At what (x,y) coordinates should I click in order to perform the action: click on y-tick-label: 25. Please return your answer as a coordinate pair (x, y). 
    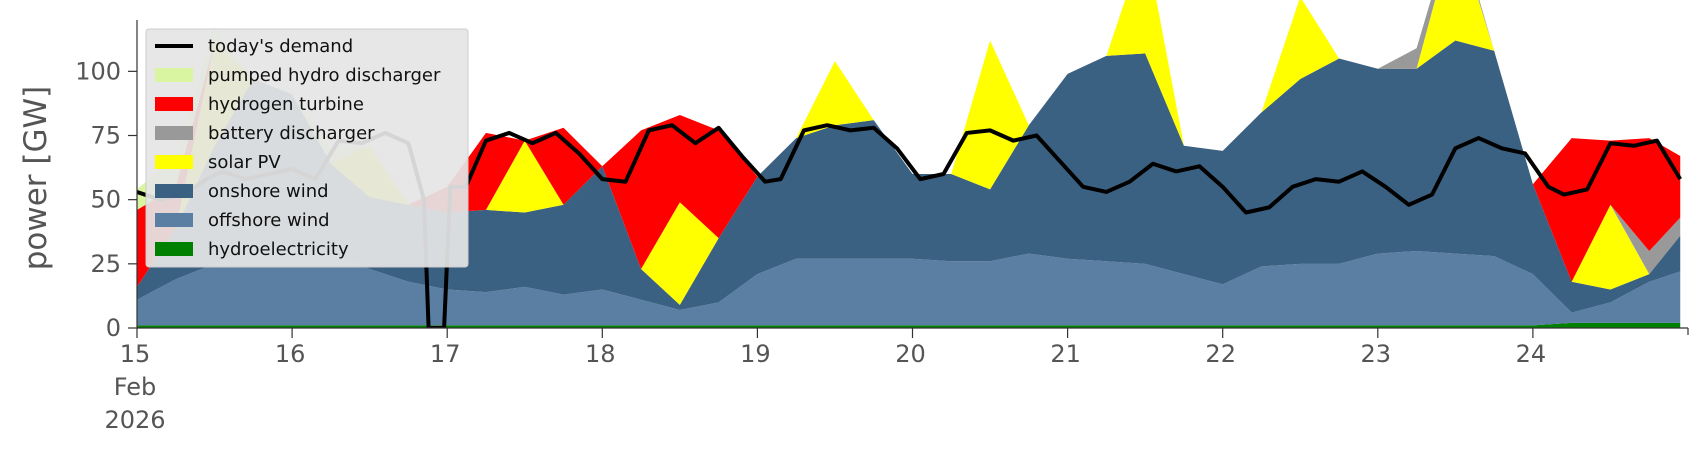
    Looking at the image, I should click on (105, 264).